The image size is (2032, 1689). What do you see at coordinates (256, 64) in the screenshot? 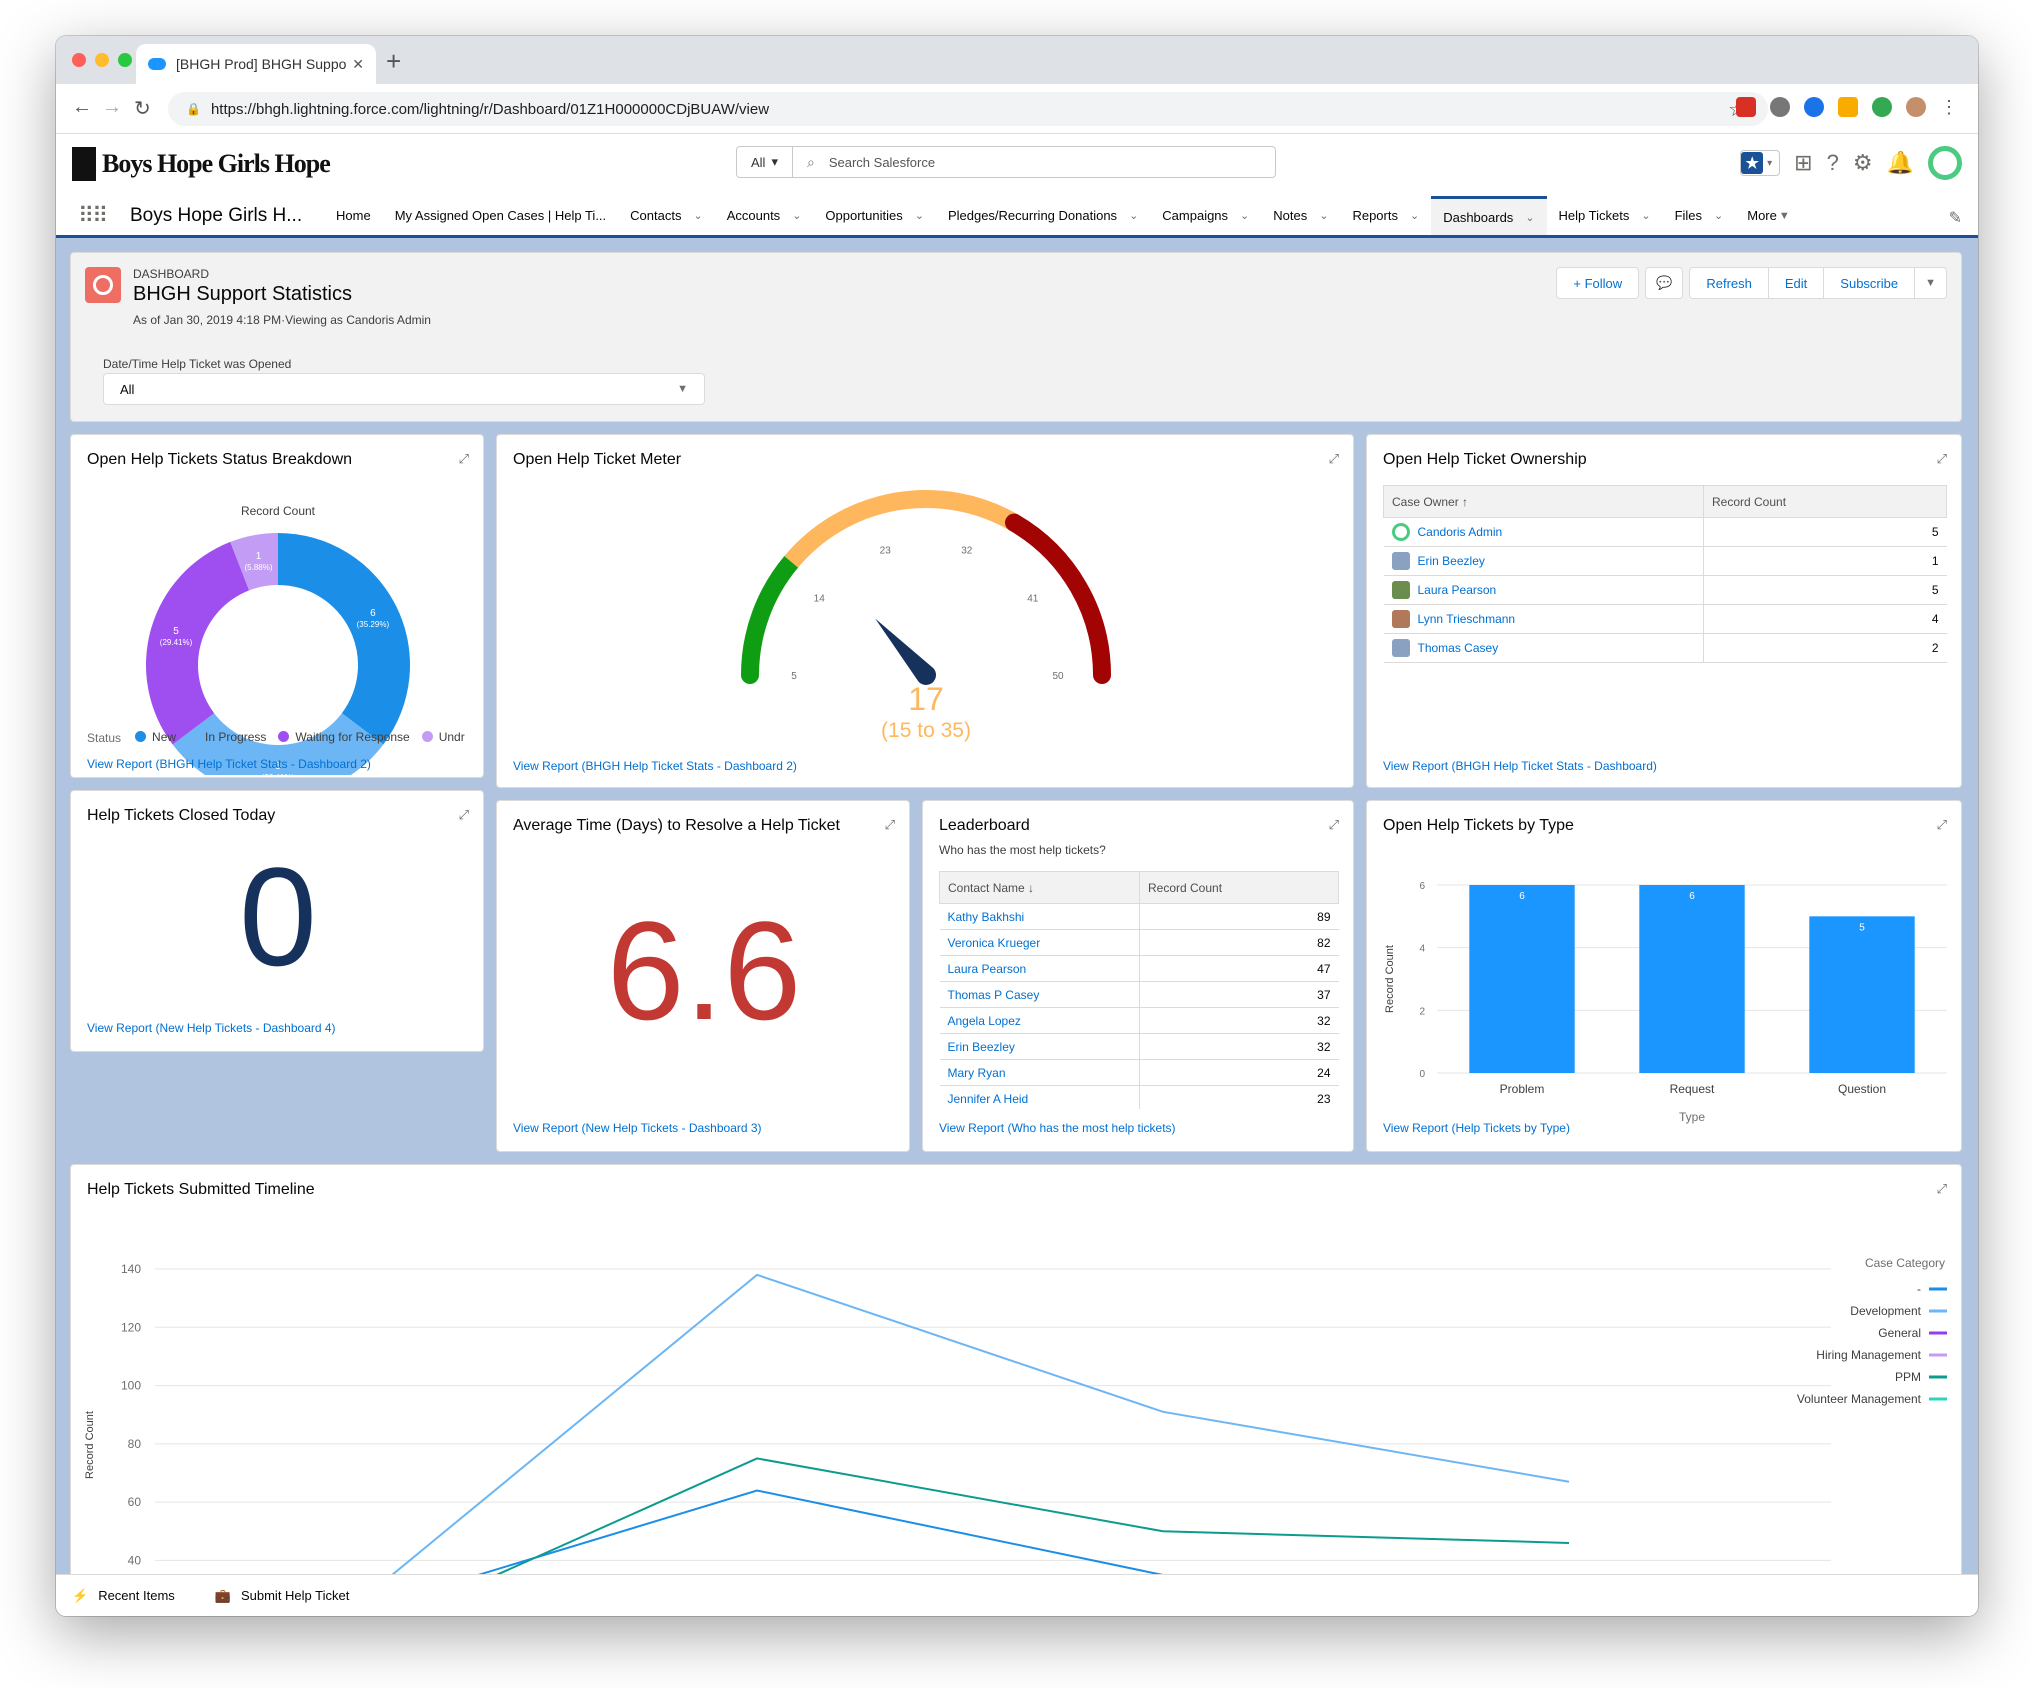
I see `browser-tab: [BHGH Prod] BHGH Support S ✕` at bounding box center [256, 64].